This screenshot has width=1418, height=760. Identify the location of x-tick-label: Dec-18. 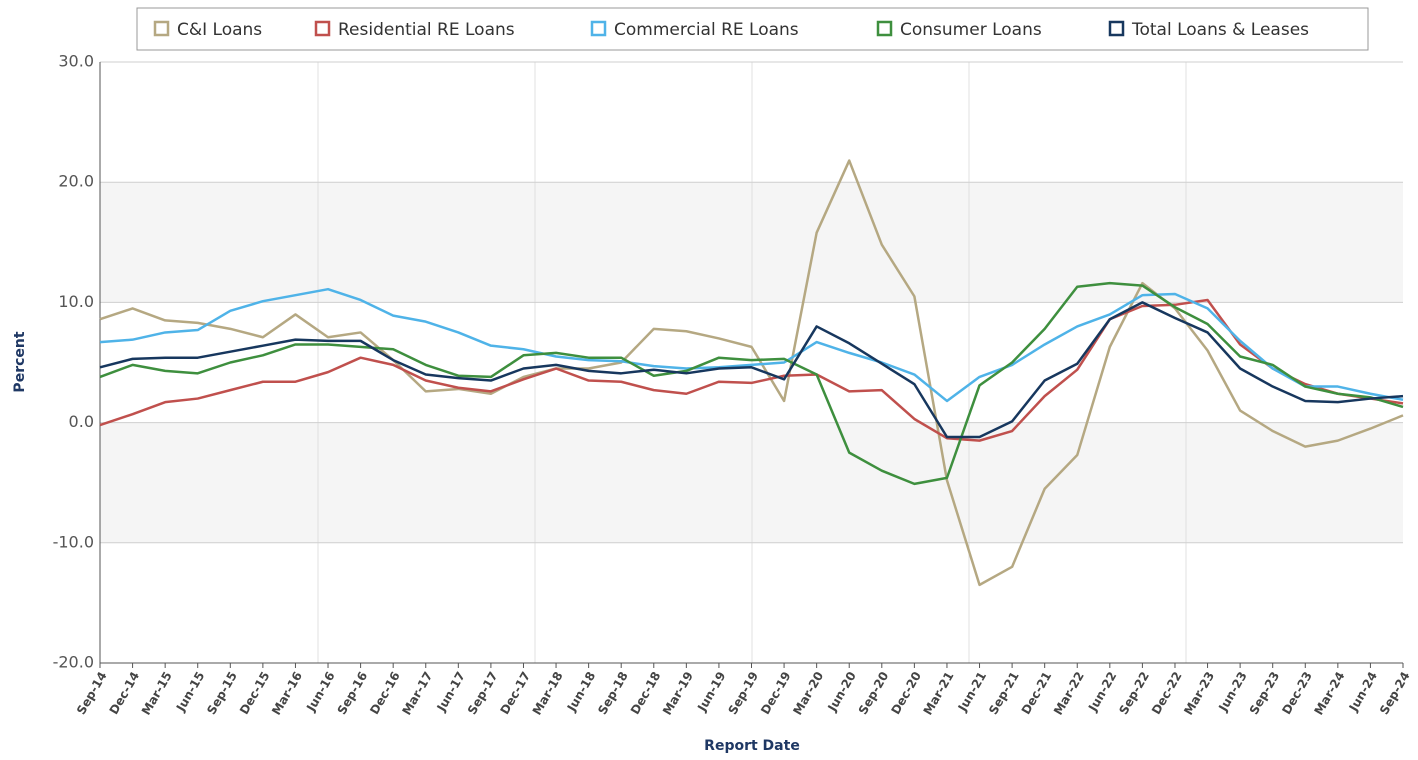
(646, 693).